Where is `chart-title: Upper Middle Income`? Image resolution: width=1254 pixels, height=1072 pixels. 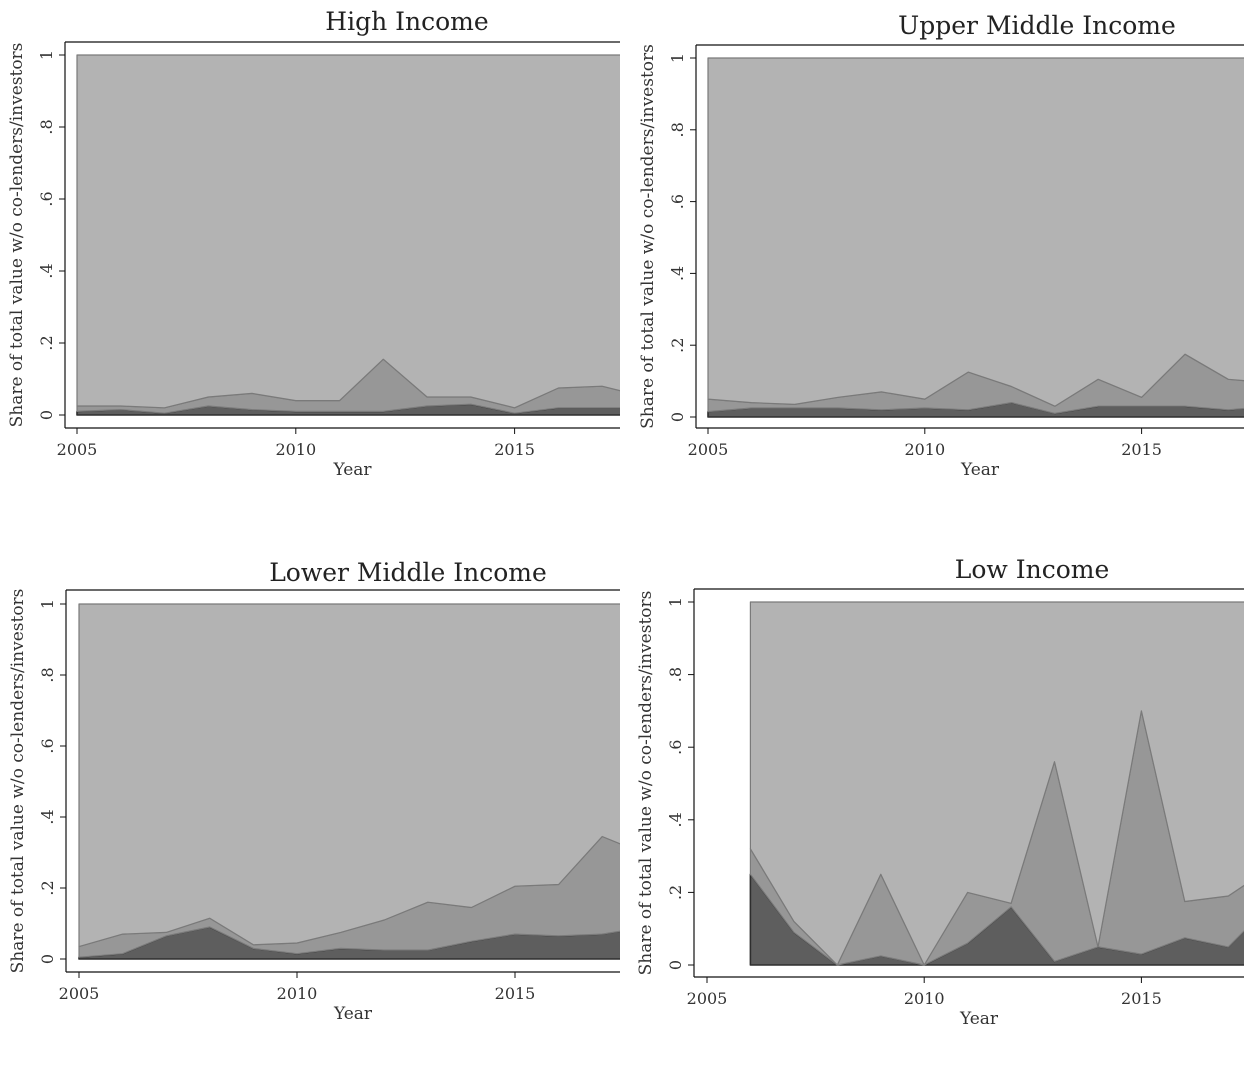
chart-title: Upper Middle Income is located at coordinates (1037, 25).